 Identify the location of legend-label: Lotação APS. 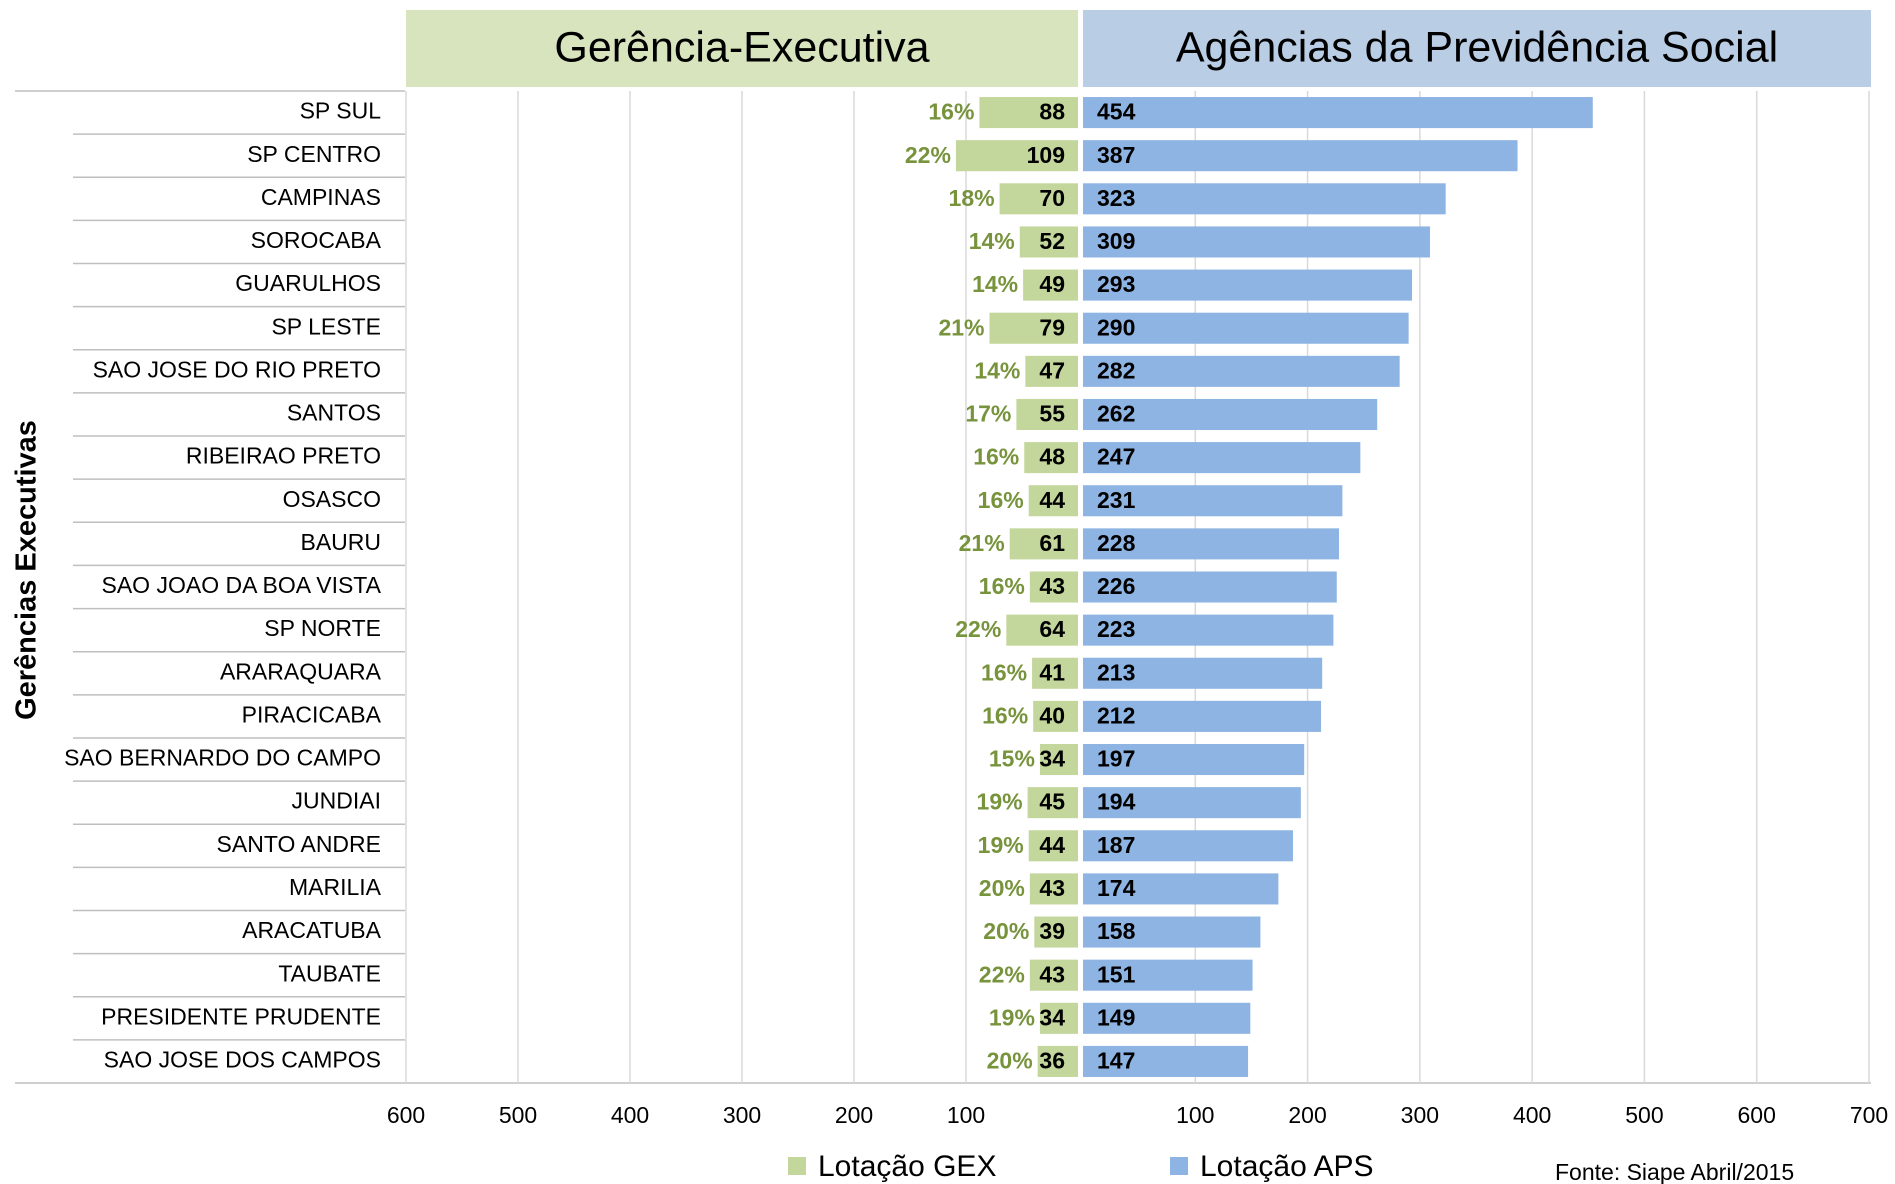
(1286, 1166).